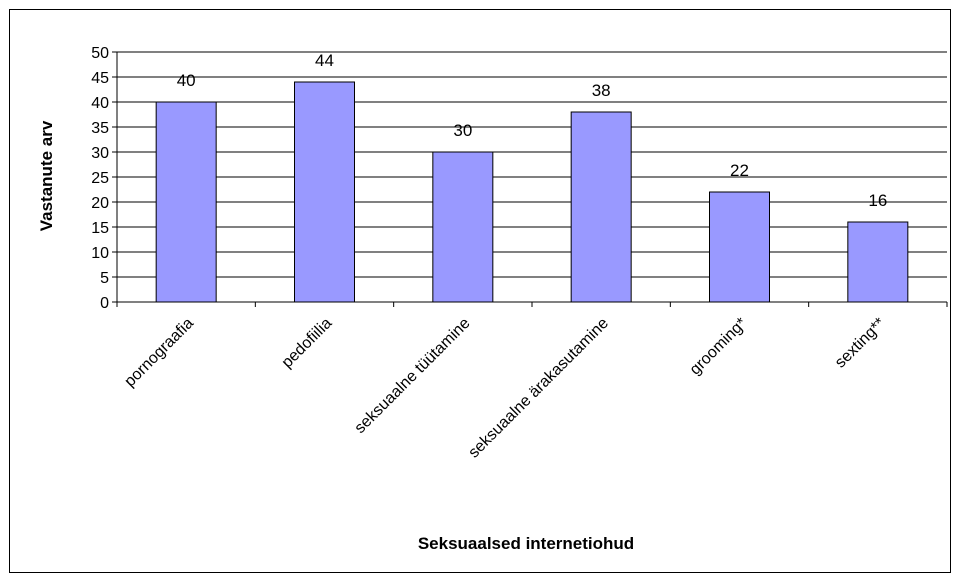 This screenshot has height=583, width=960. Describe the element at coordinates (538, 388) in the screenshot. I see `category-label: seksuaalne ärakasutamine` at that location.